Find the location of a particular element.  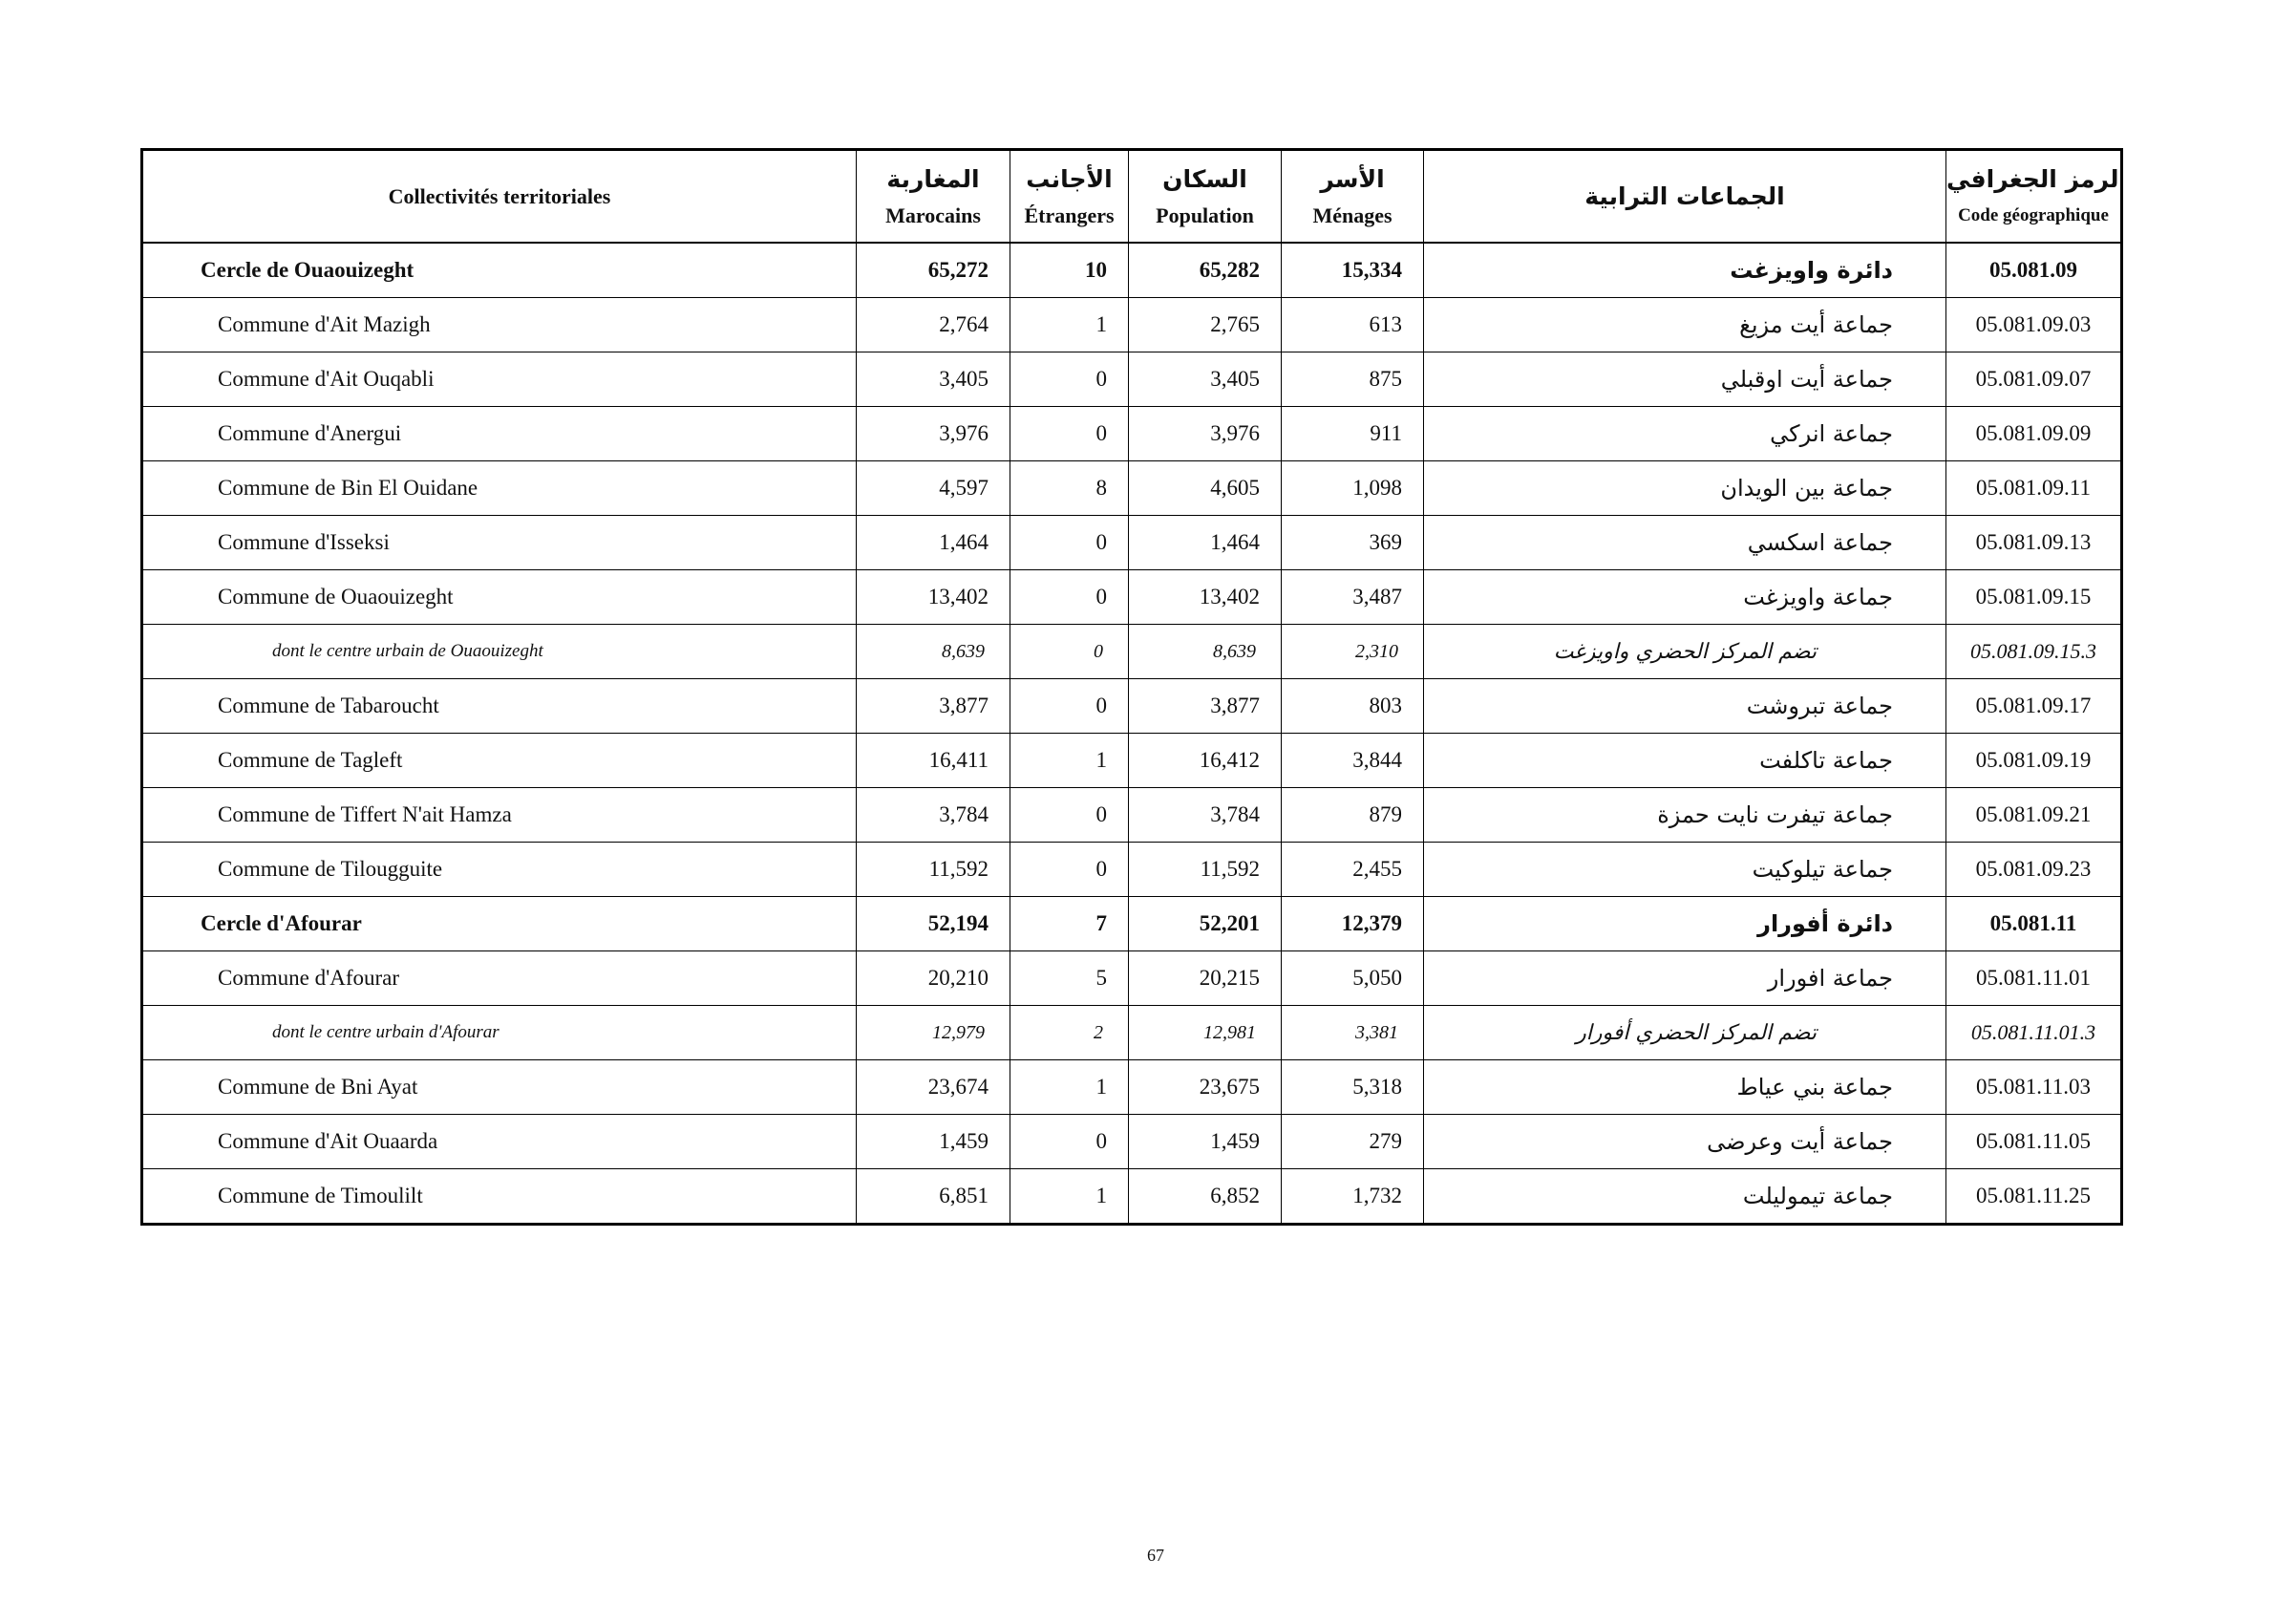

marocains: 8,639 is located at coordinates (933, 651).